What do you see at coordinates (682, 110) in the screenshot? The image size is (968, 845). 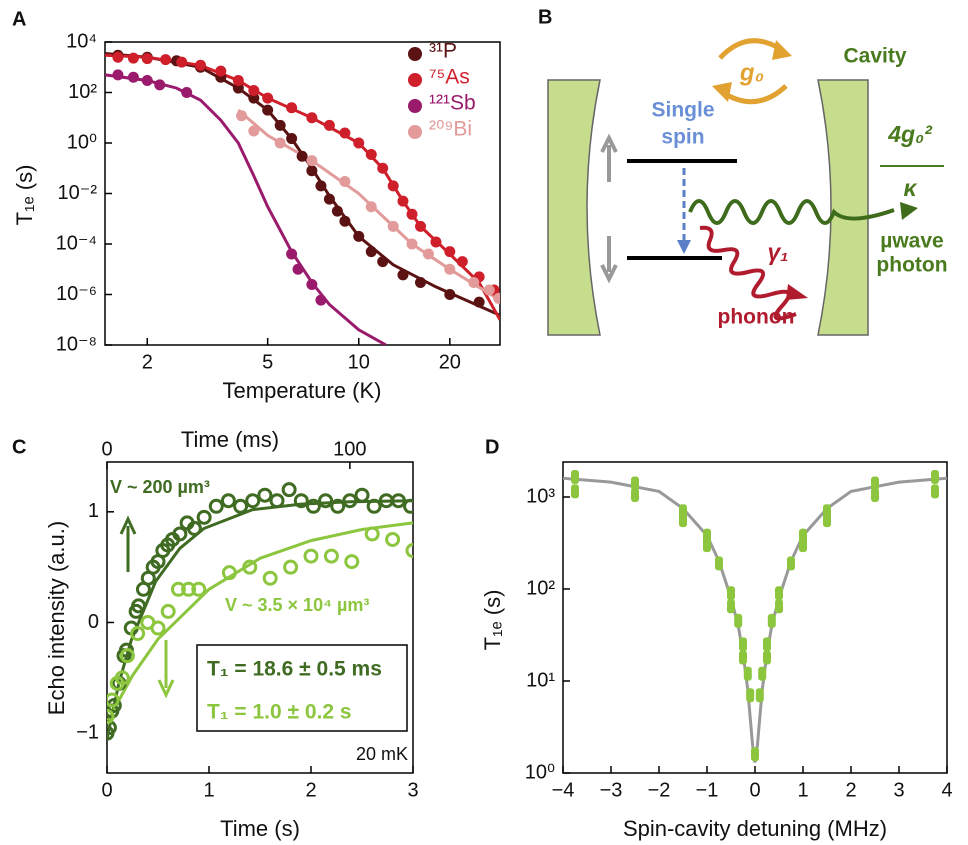 I see `spin-label: Single` at bounding box center [682, 110].